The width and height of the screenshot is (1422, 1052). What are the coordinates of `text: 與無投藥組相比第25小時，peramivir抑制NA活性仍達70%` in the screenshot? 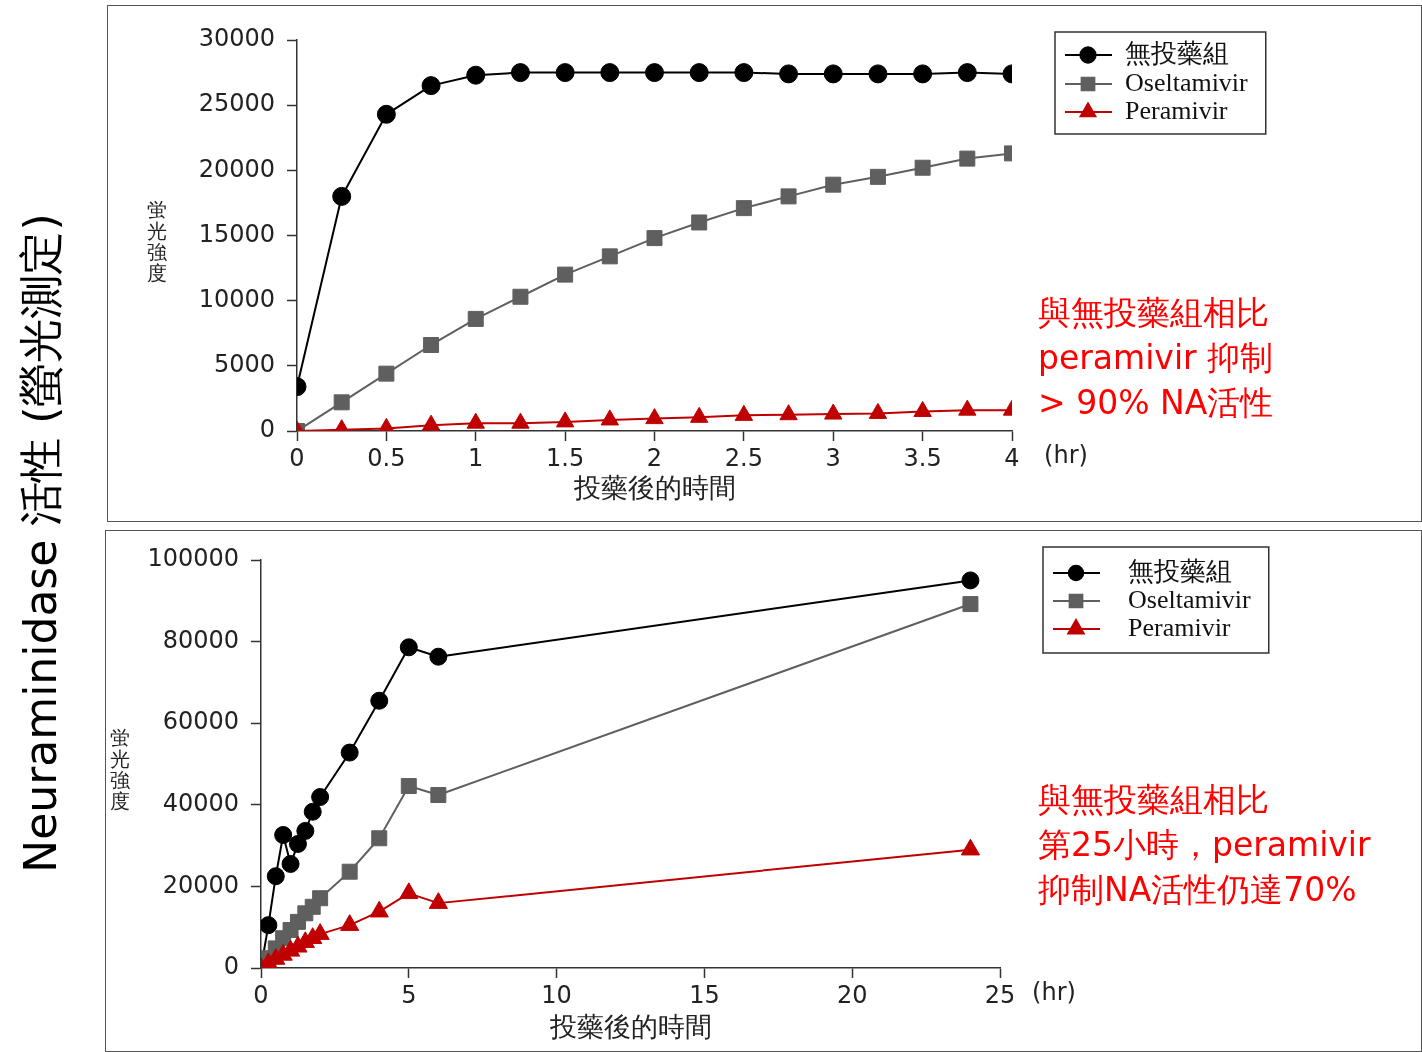 It's located at (1205, 845).